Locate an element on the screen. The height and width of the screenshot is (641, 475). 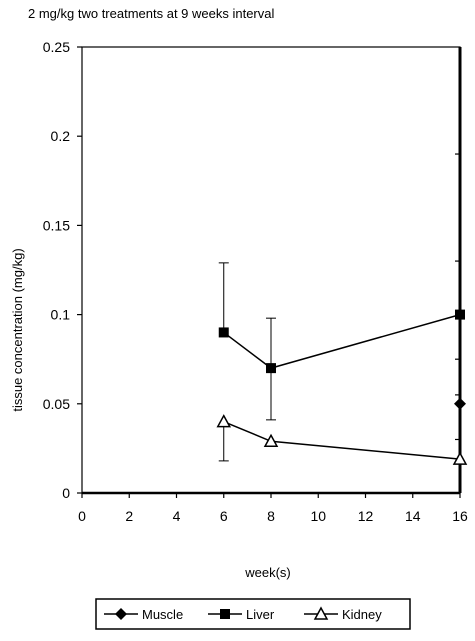
y-tick-label: 0.25 is located at coordinates (56, 47).